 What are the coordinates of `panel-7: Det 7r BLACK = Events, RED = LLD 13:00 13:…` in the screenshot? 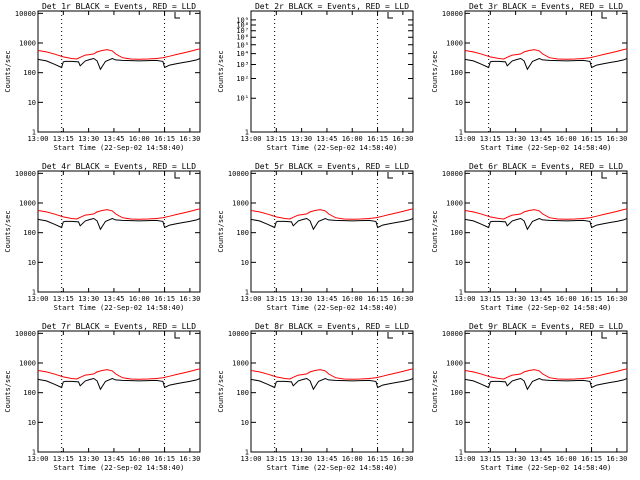 It's located at (102, 397).